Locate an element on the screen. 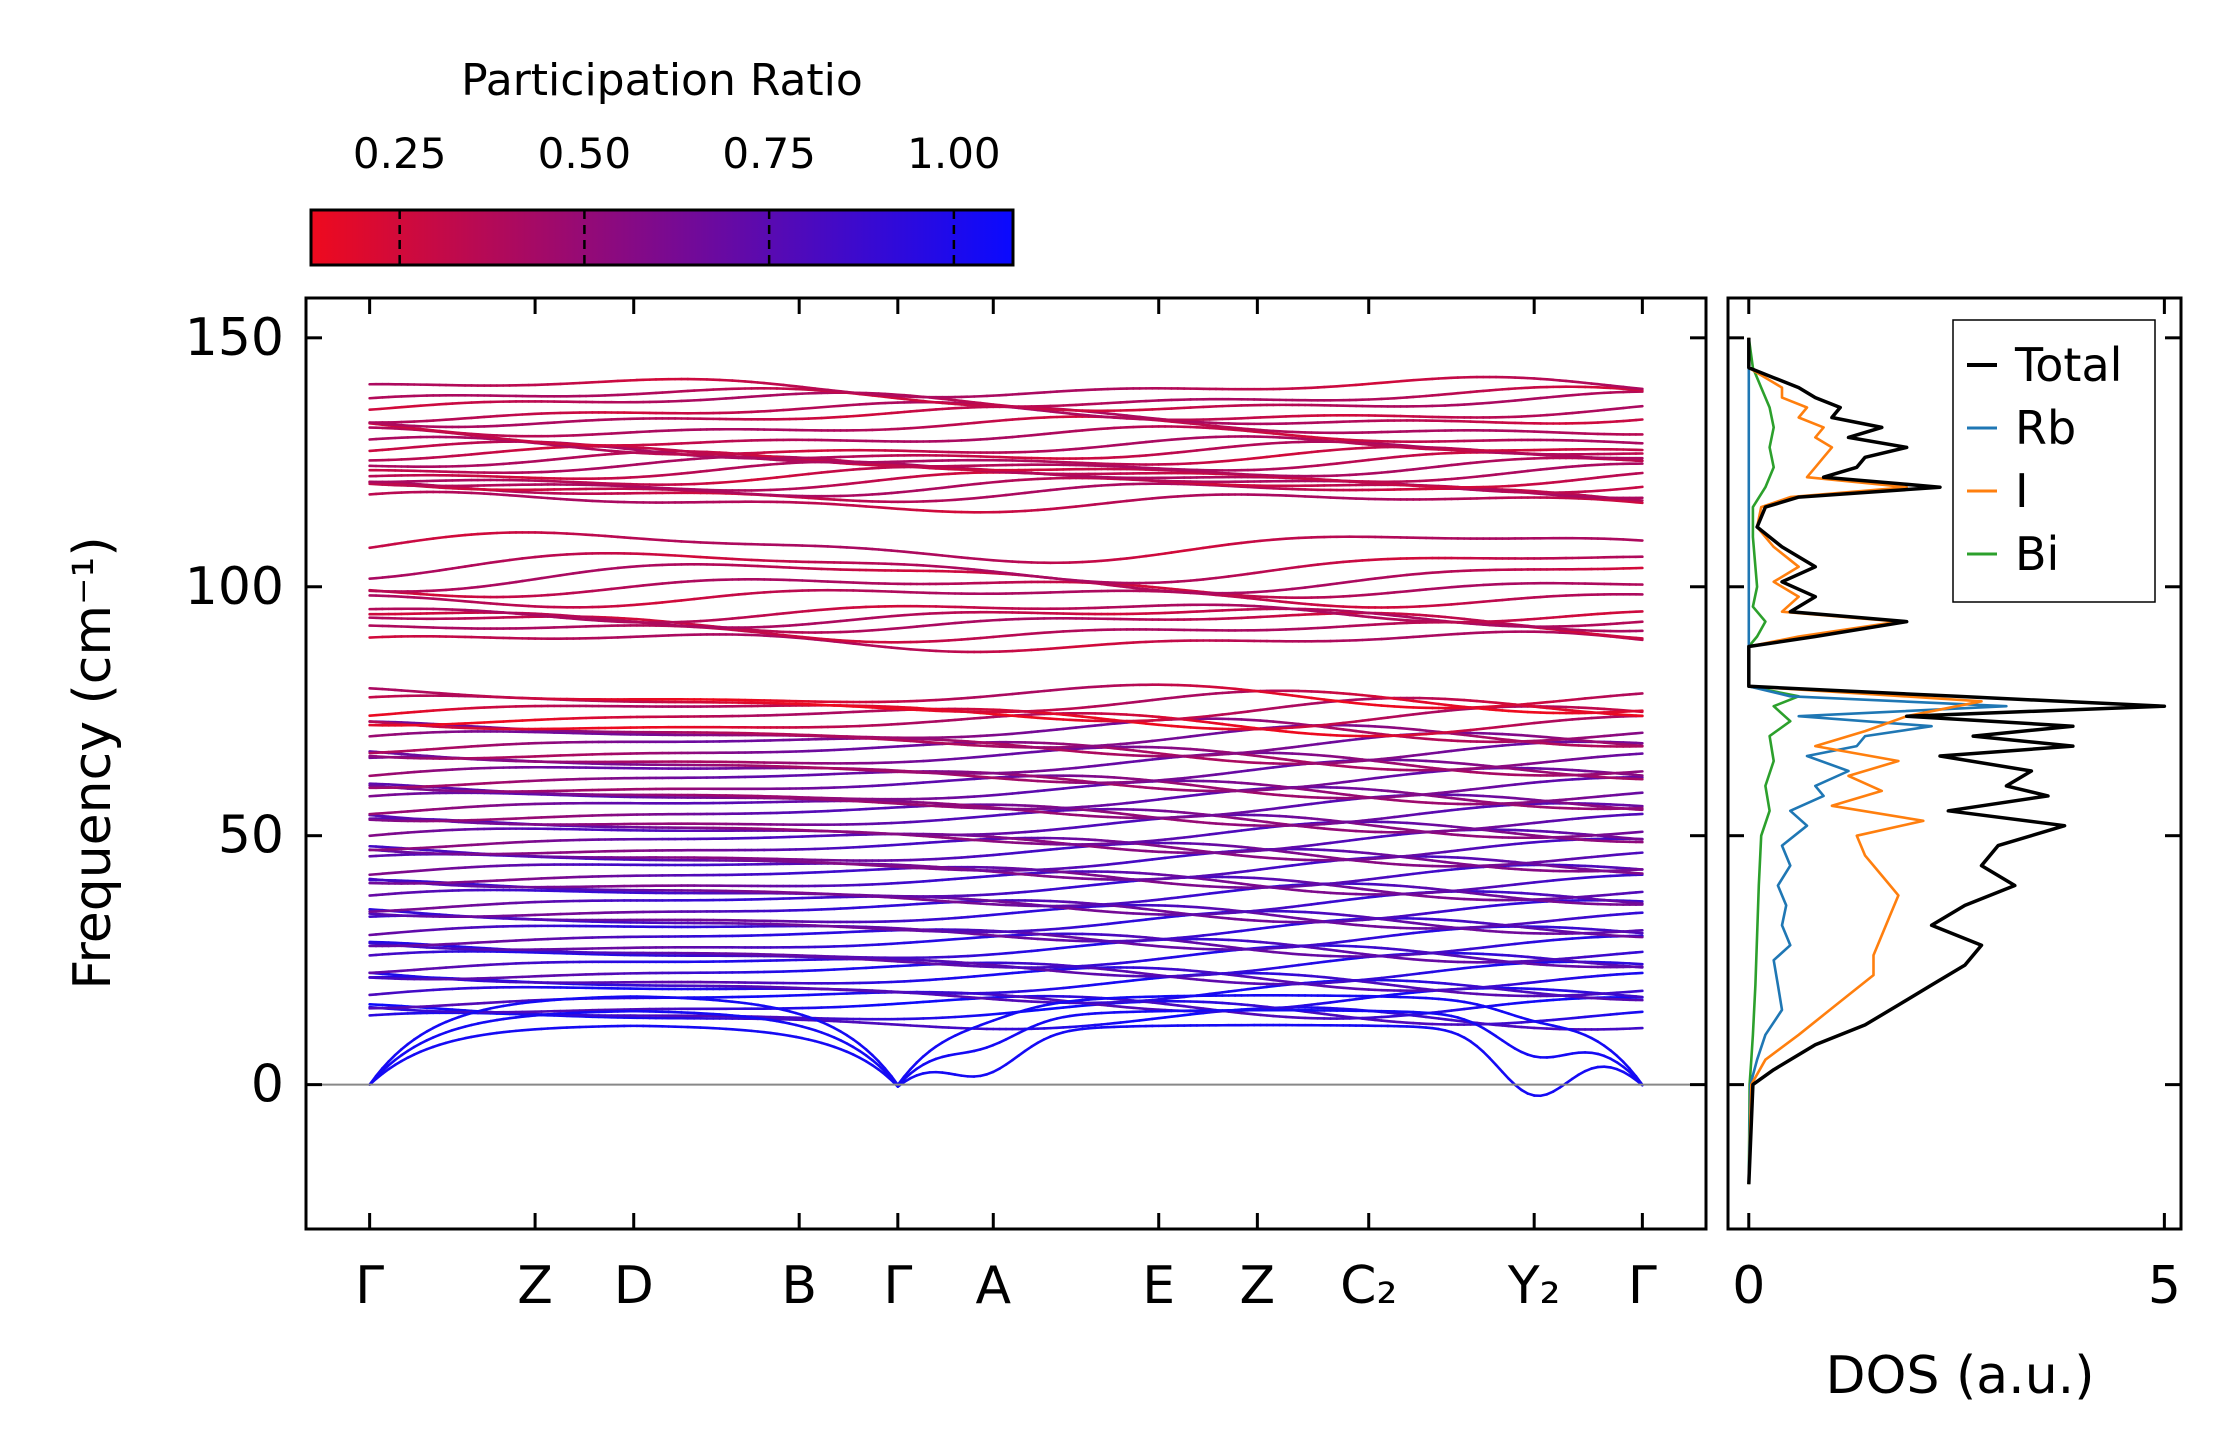 This screenshot has height=1455, width=2222. colorbar-gradient is located at coordinates (662, 237).